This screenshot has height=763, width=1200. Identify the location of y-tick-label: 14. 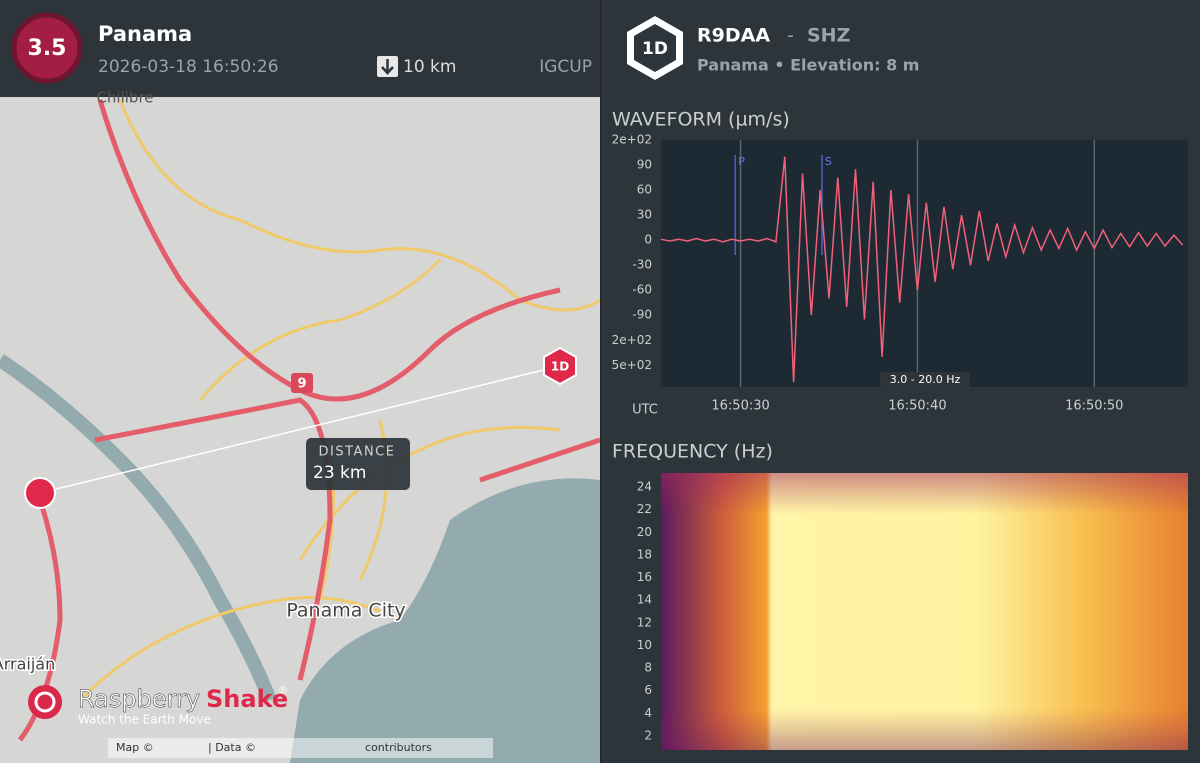
(644, 600).